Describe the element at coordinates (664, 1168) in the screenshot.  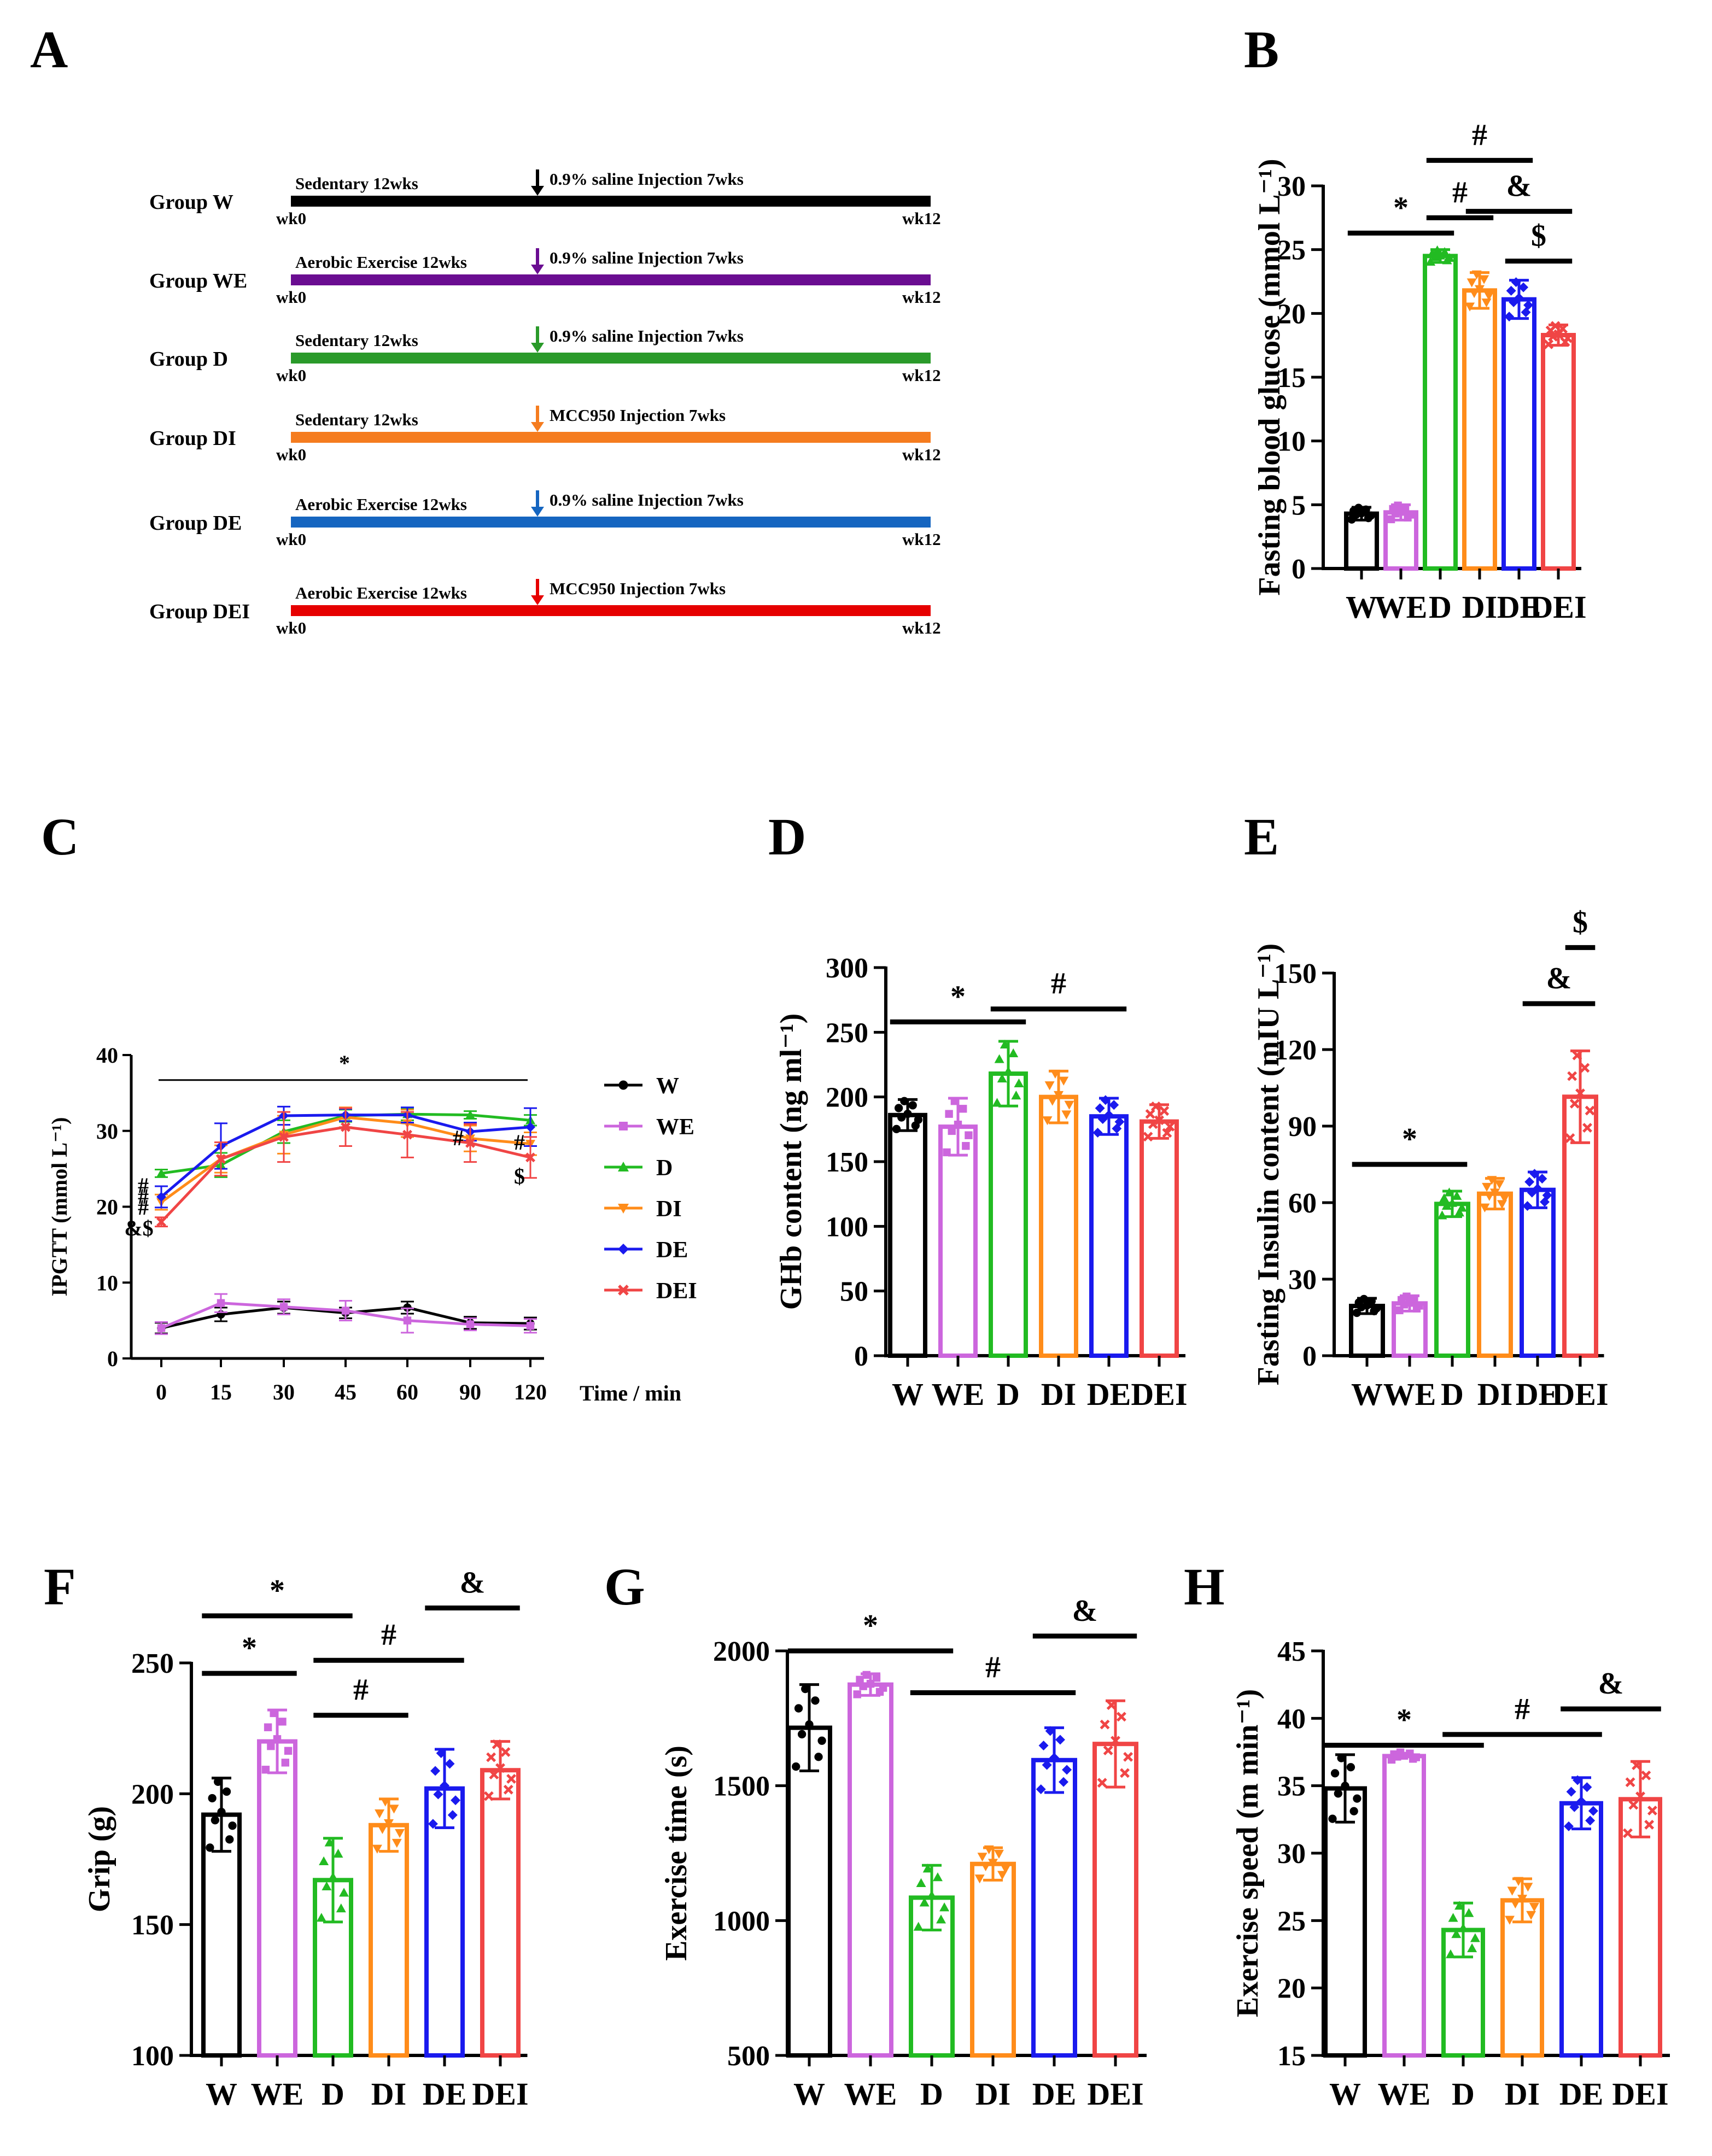
I see `legend-label: D` at that location.